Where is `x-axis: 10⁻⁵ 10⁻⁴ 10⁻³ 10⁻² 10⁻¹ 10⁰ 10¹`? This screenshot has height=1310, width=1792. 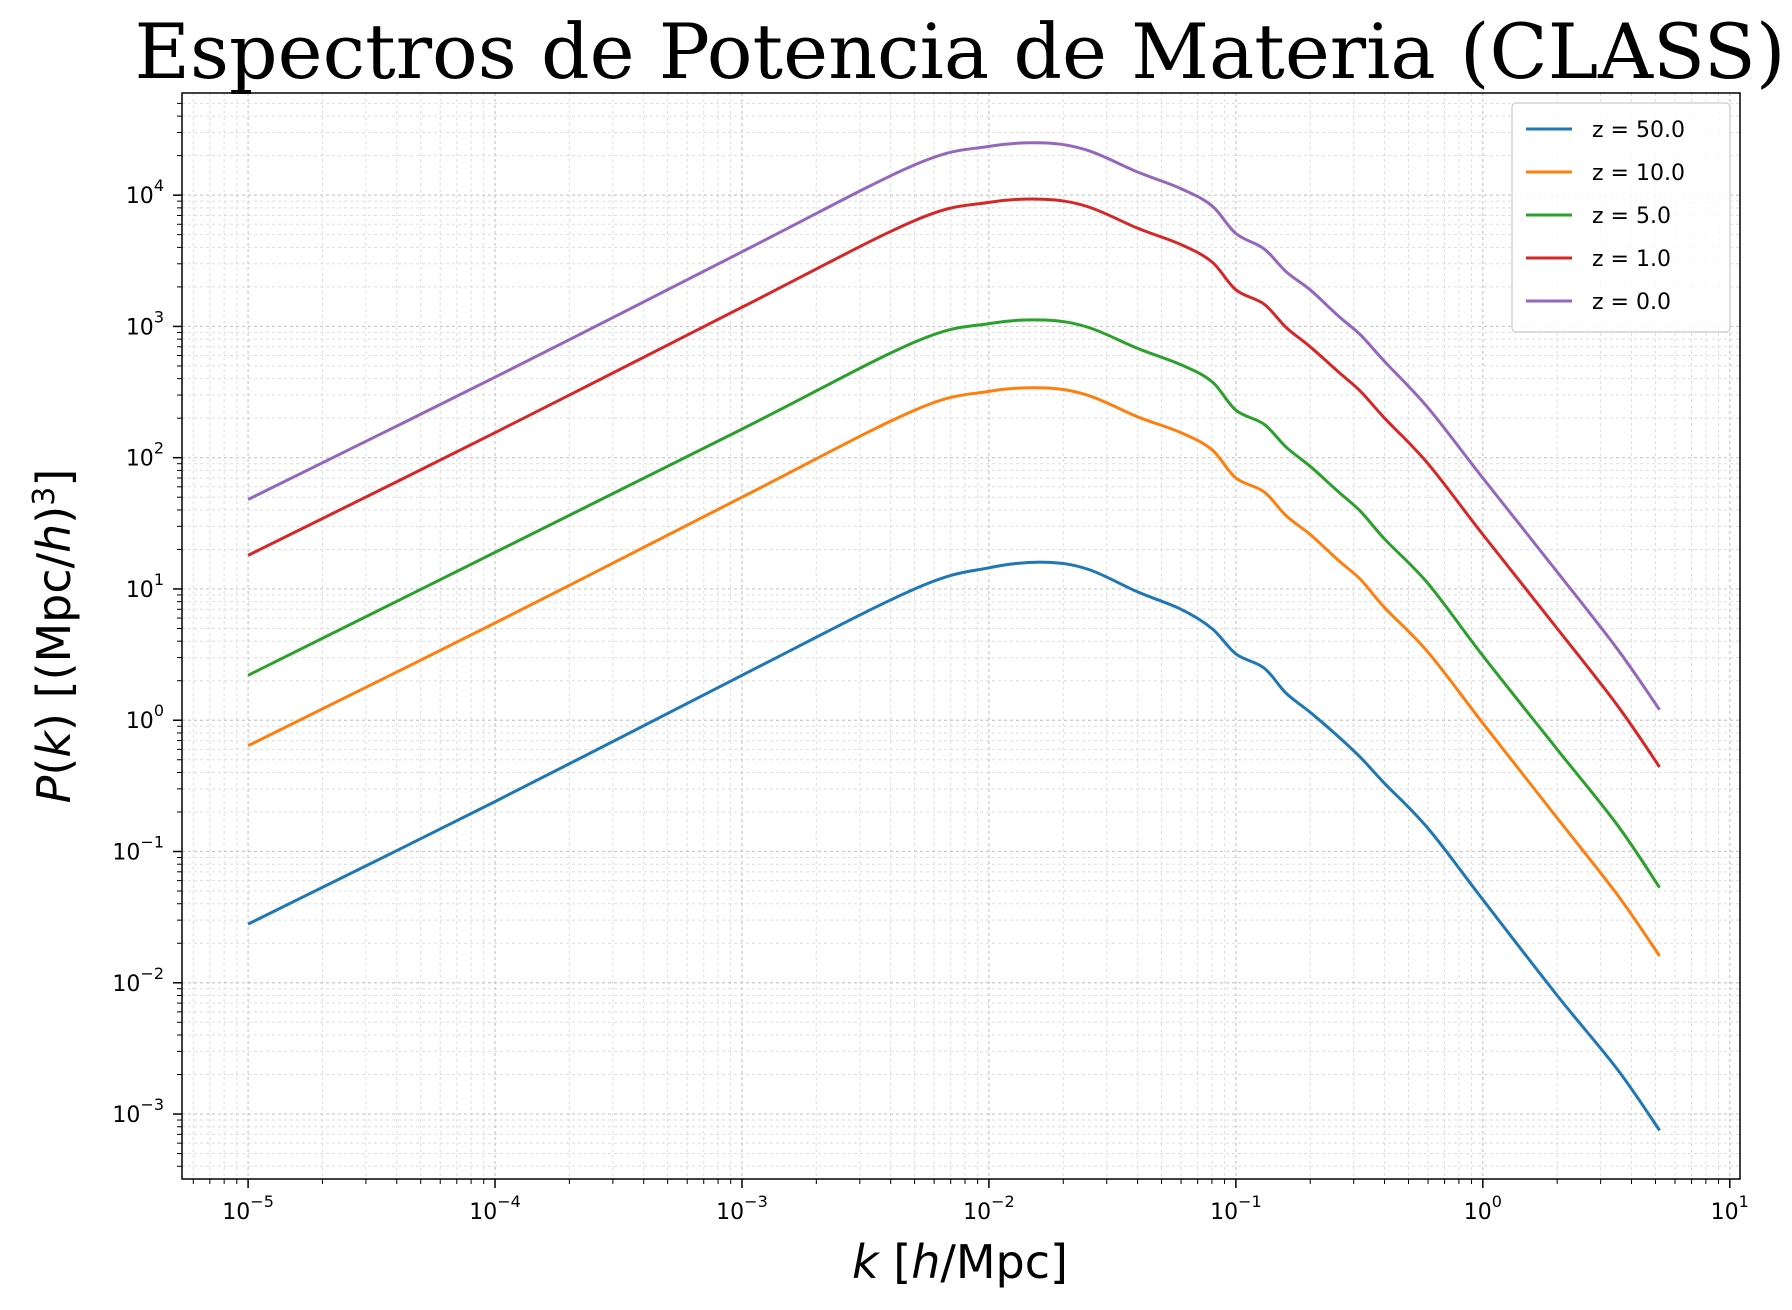
x-axis: 10⁻⁵ 10⁻⁴ 10⁻³ 10⁻² 10⁻¹ 10⁰ 10¹ is located at coordinates (970, 1202).